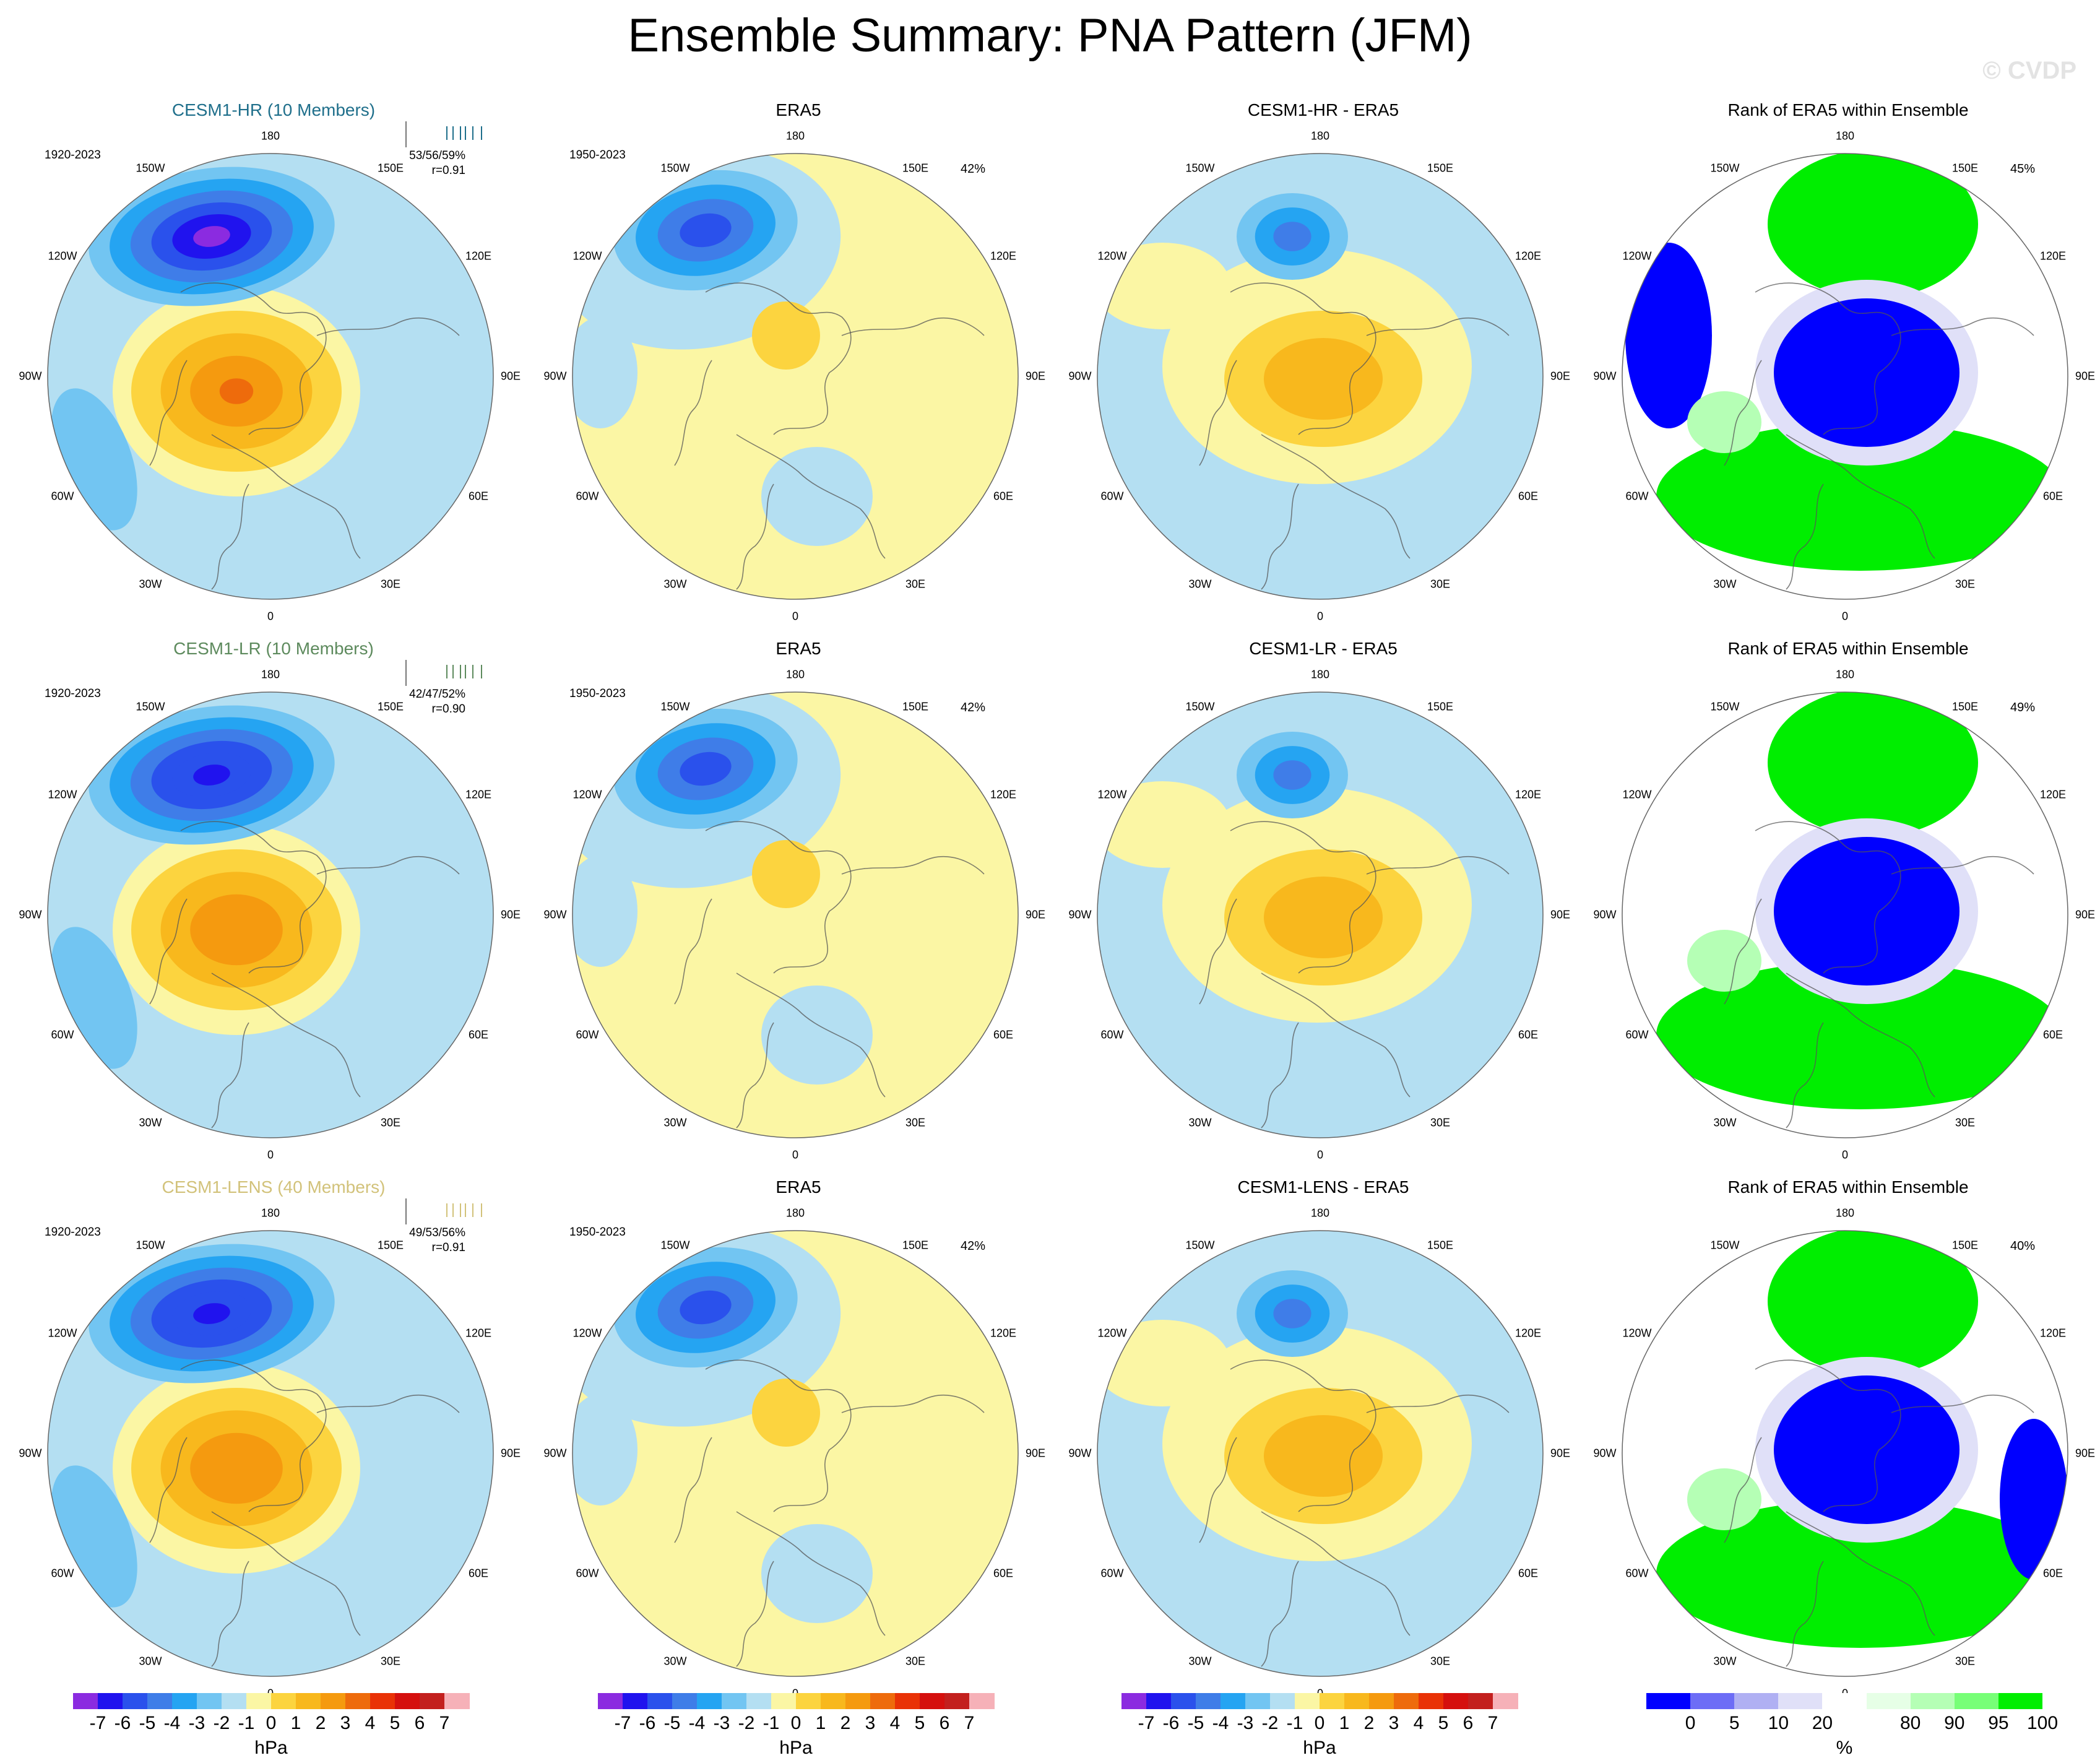 This screenshot has width=2100, height=1763. Describe the element at coordinates (919, 1723) in the screenshot. I see `colorbar-tick: 5` at that location.